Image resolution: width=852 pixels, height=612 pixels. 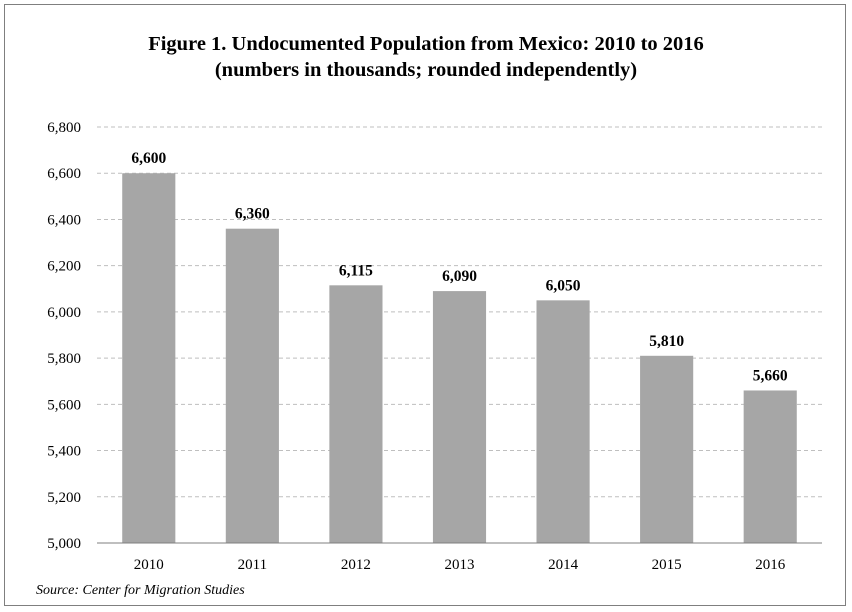 I want to click on y-tick-label: 6,400, so click(x=64, y=220).